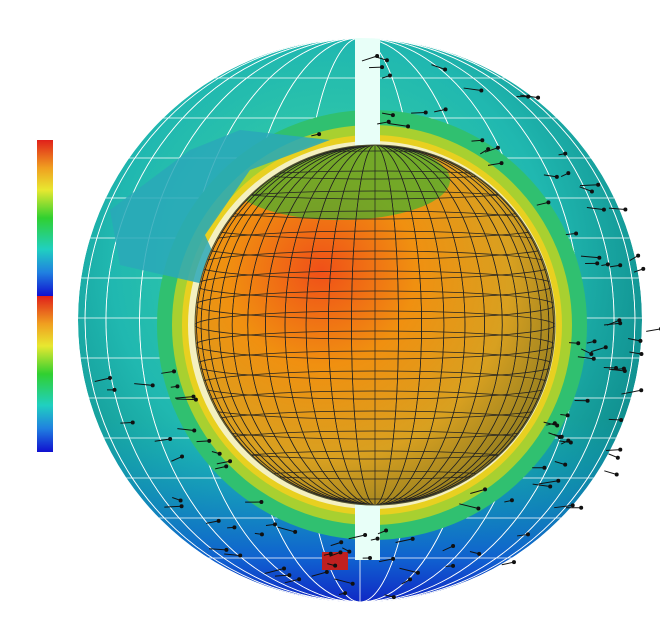 Image resolution: width=660 pixels, height=625 pixels. What do you see at coordinates (45, 374) in the screenshot?
I see `colorbar-lower` at bounding box center [45, 374].